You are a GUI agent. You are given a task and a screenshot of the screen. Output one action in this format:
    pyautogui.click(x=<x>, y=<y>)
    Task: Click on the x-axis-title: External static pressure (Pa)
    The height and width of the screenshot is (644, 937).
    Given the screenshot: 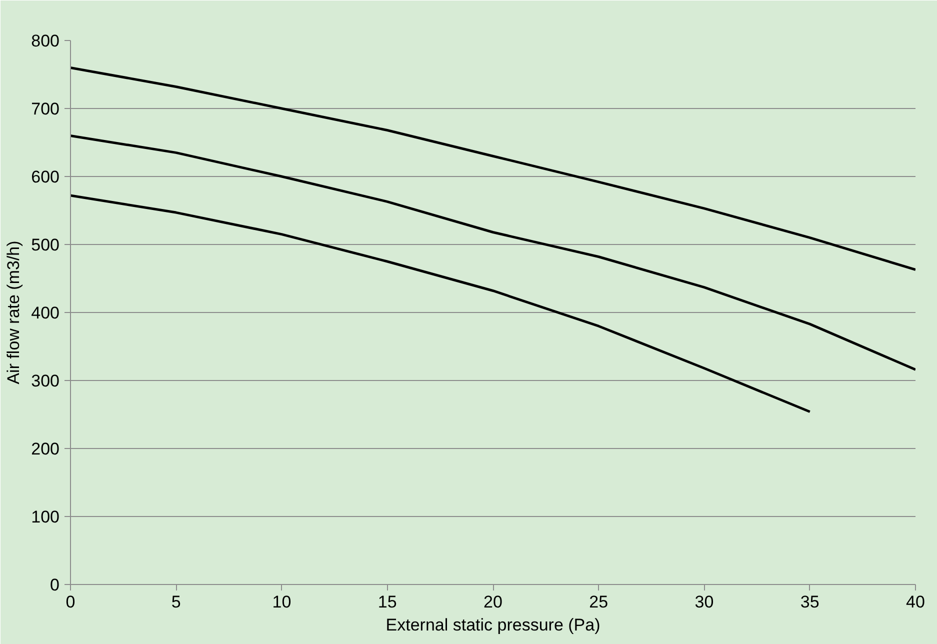 What is the action you would take?
    pyautogui.click(x=493, y=625)
    